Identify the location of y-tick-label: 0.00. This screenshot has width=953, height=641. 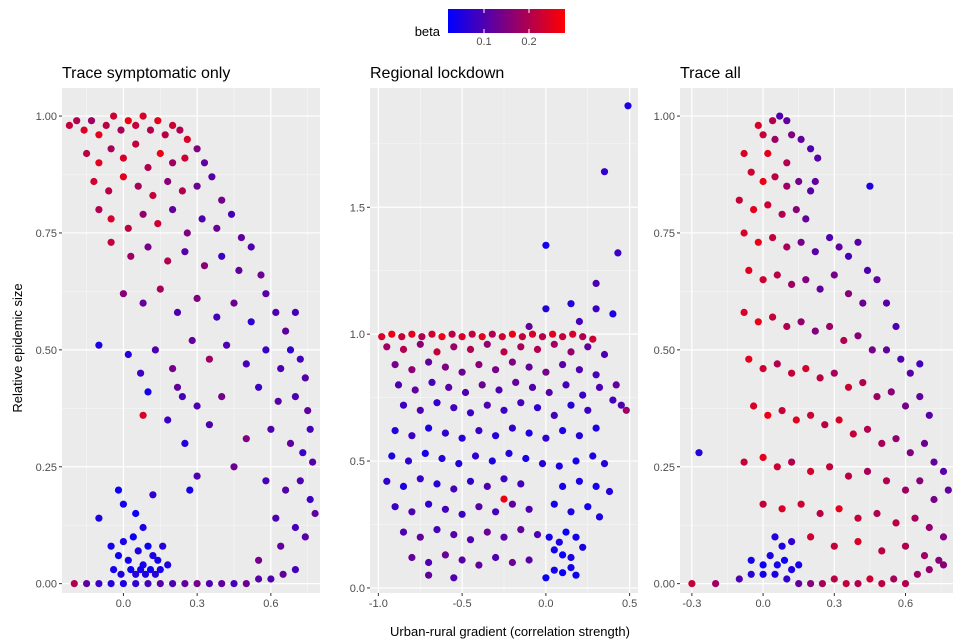
(664, 585).